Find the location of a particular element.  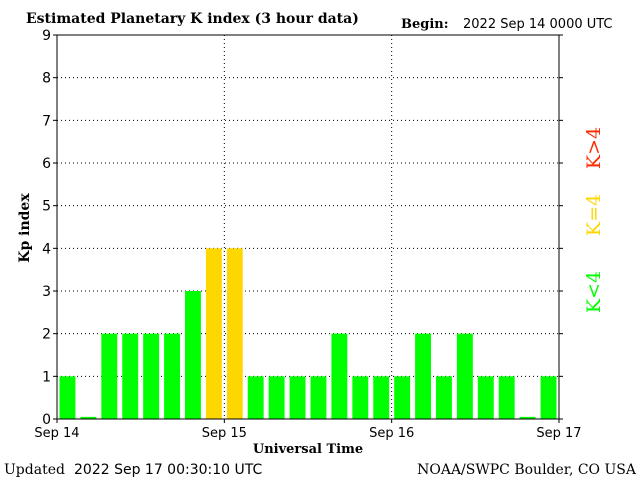

y-tick-label: 6 is located at coordinates (46, 164).